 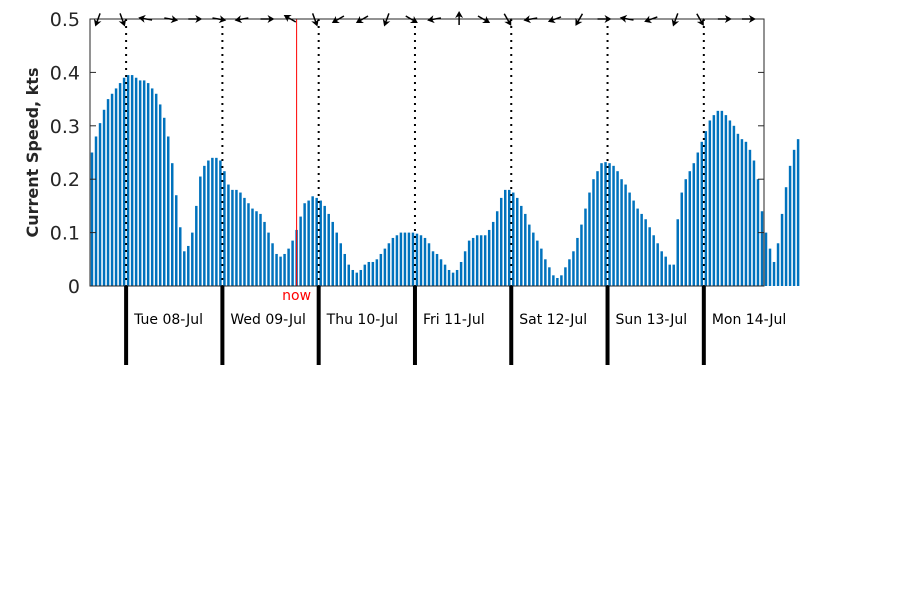 I want to click on now-label: now, so click(x=296, y=296).